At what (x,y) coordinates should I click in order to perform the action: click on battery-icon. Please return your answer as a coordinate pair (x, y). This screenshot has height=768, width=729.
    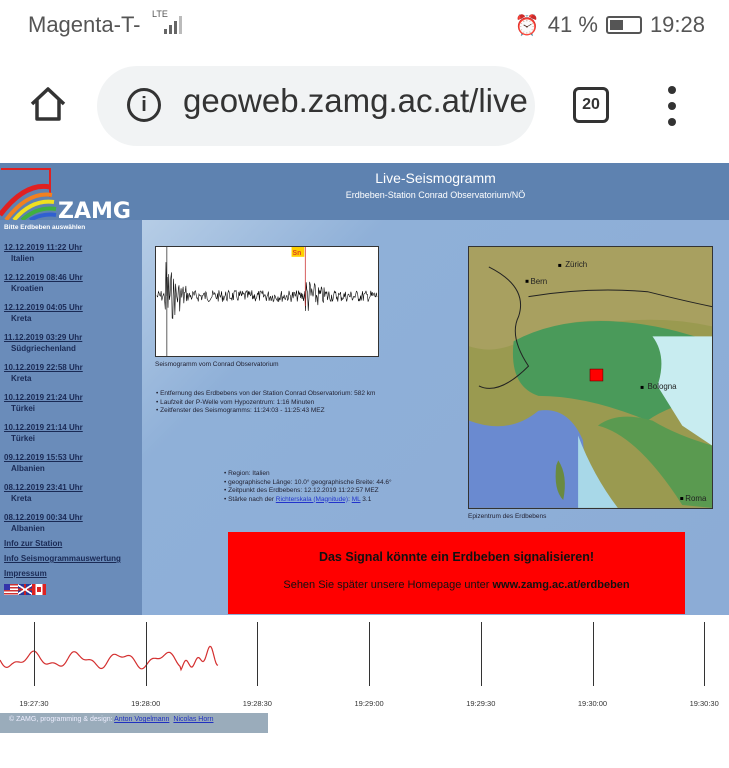
    Looking at the image, I should click on (623, 25).